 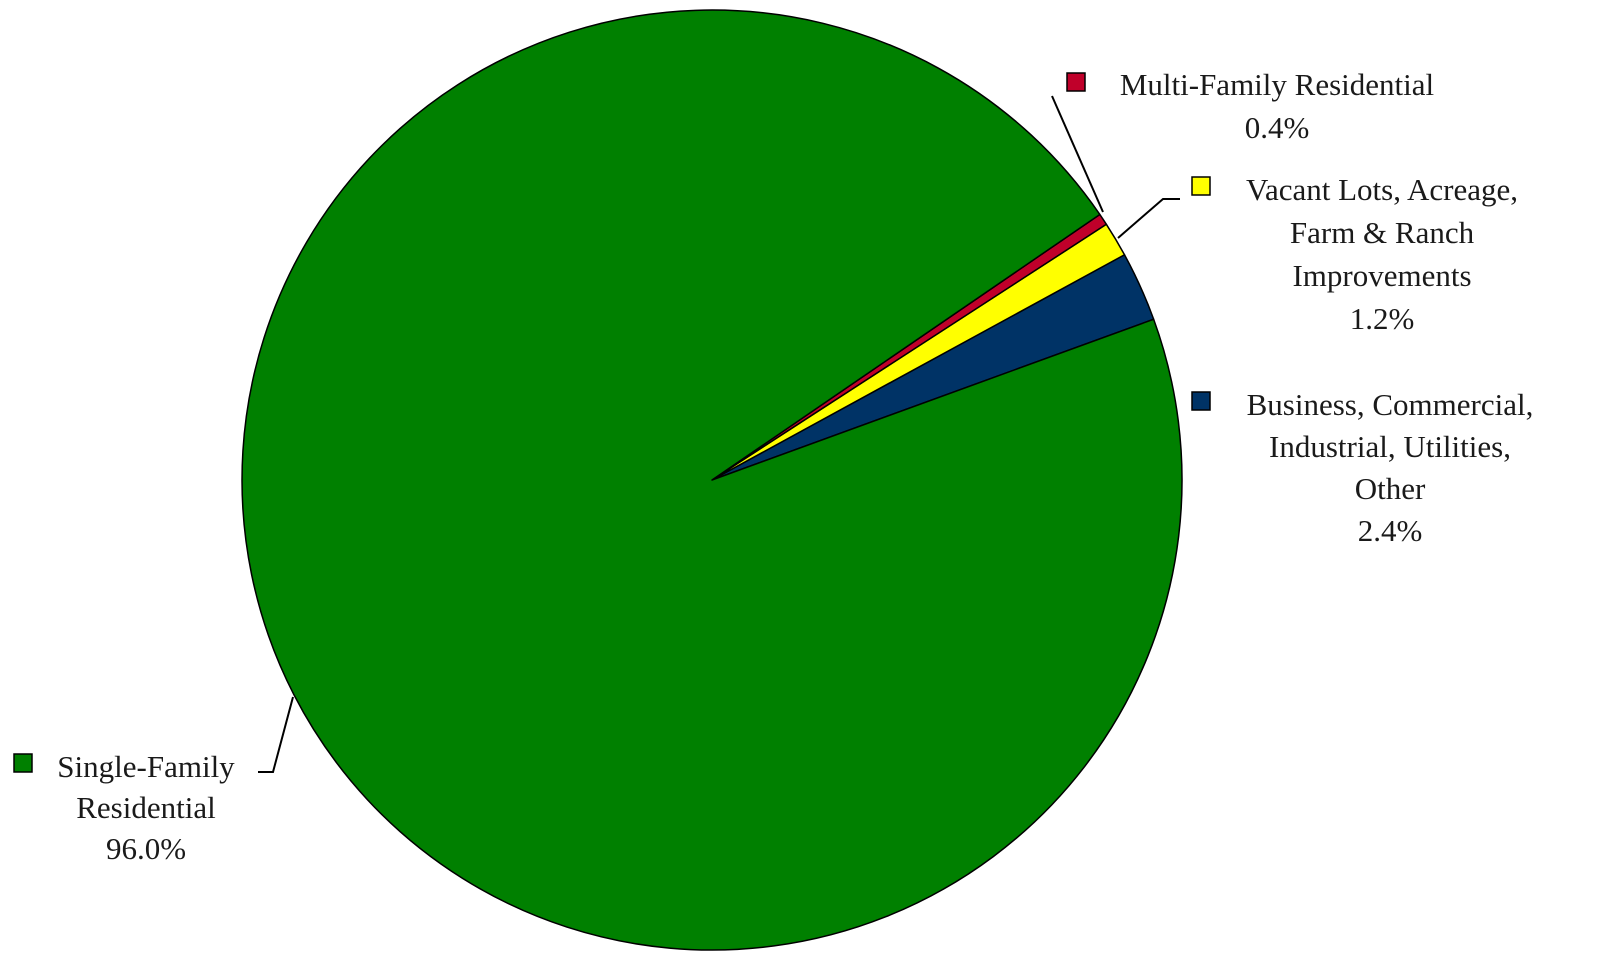 I want to click on slice-label-single-family-residential: Residential, so click(x=145, y=807).